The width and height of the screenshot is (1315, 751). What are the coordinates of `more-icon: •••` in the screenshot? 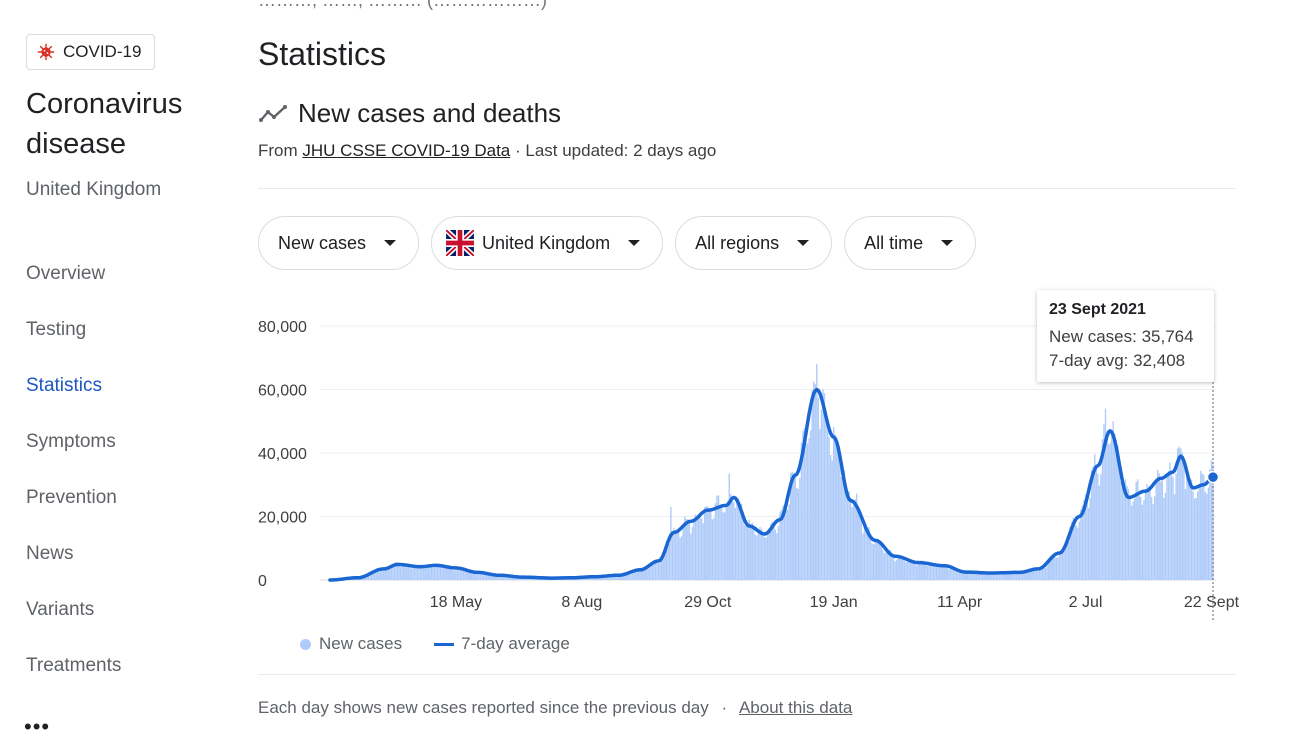 It's located at (37, 726).